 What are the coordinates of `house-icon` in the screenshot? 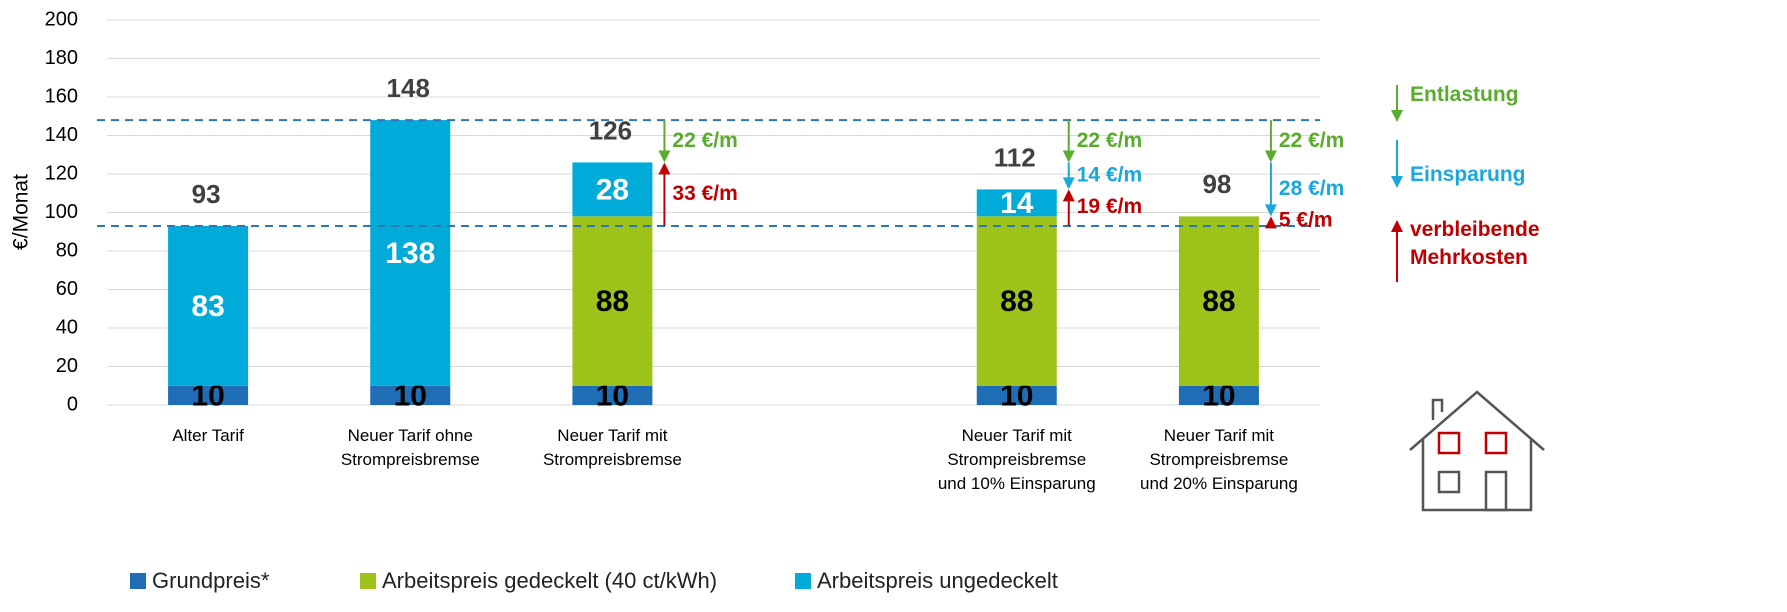 It's located at (1477, 451).